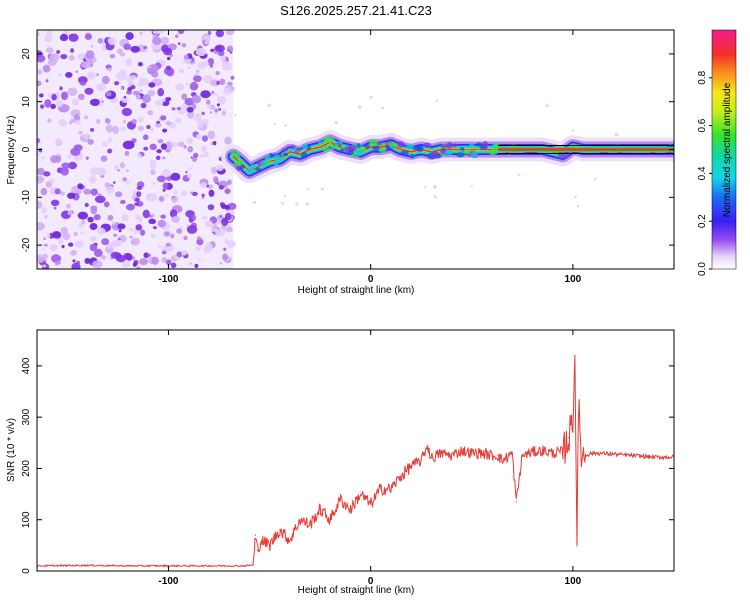  What do you see at coordinates (11, 450) in the screenshot?
I see `snr-y-label: SNR (10 * v/v)` at bounding box center [11, 450].